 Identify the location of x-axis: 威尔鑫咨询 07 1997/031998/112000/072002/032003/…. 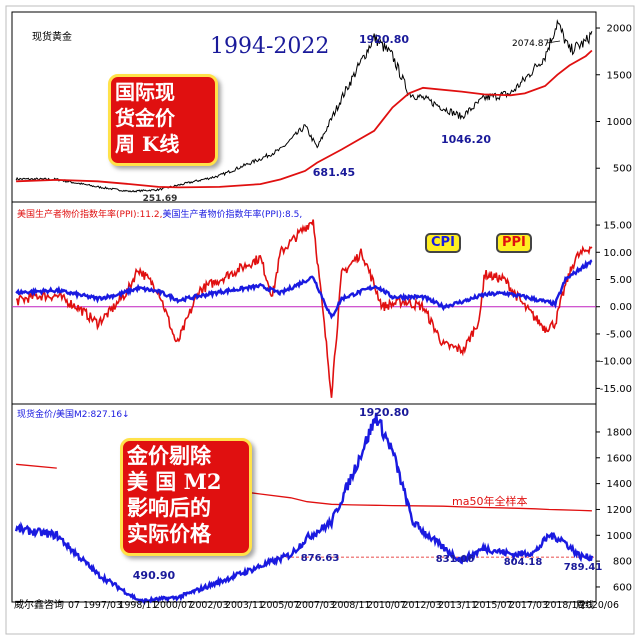
(316, 604).